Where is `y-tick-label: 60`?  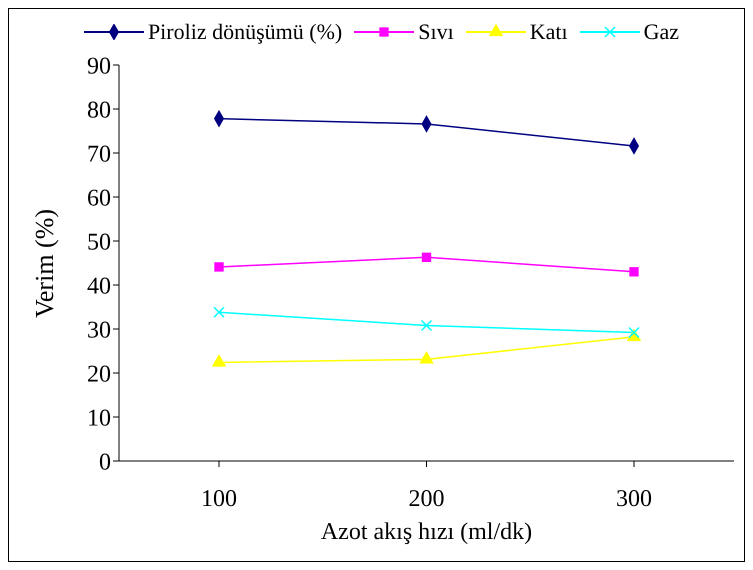 y-tick-label: 60 is located at coordinates (99, 199).